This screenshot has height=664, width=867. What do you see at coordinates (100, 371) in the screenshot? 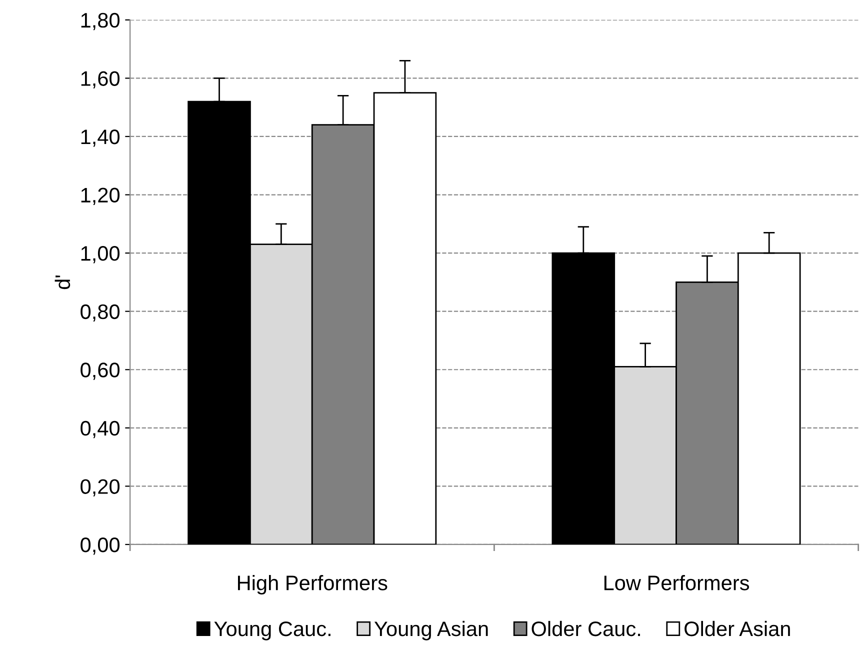
I see `y-tick-label: 0,60` at bounding box center [100, 371].